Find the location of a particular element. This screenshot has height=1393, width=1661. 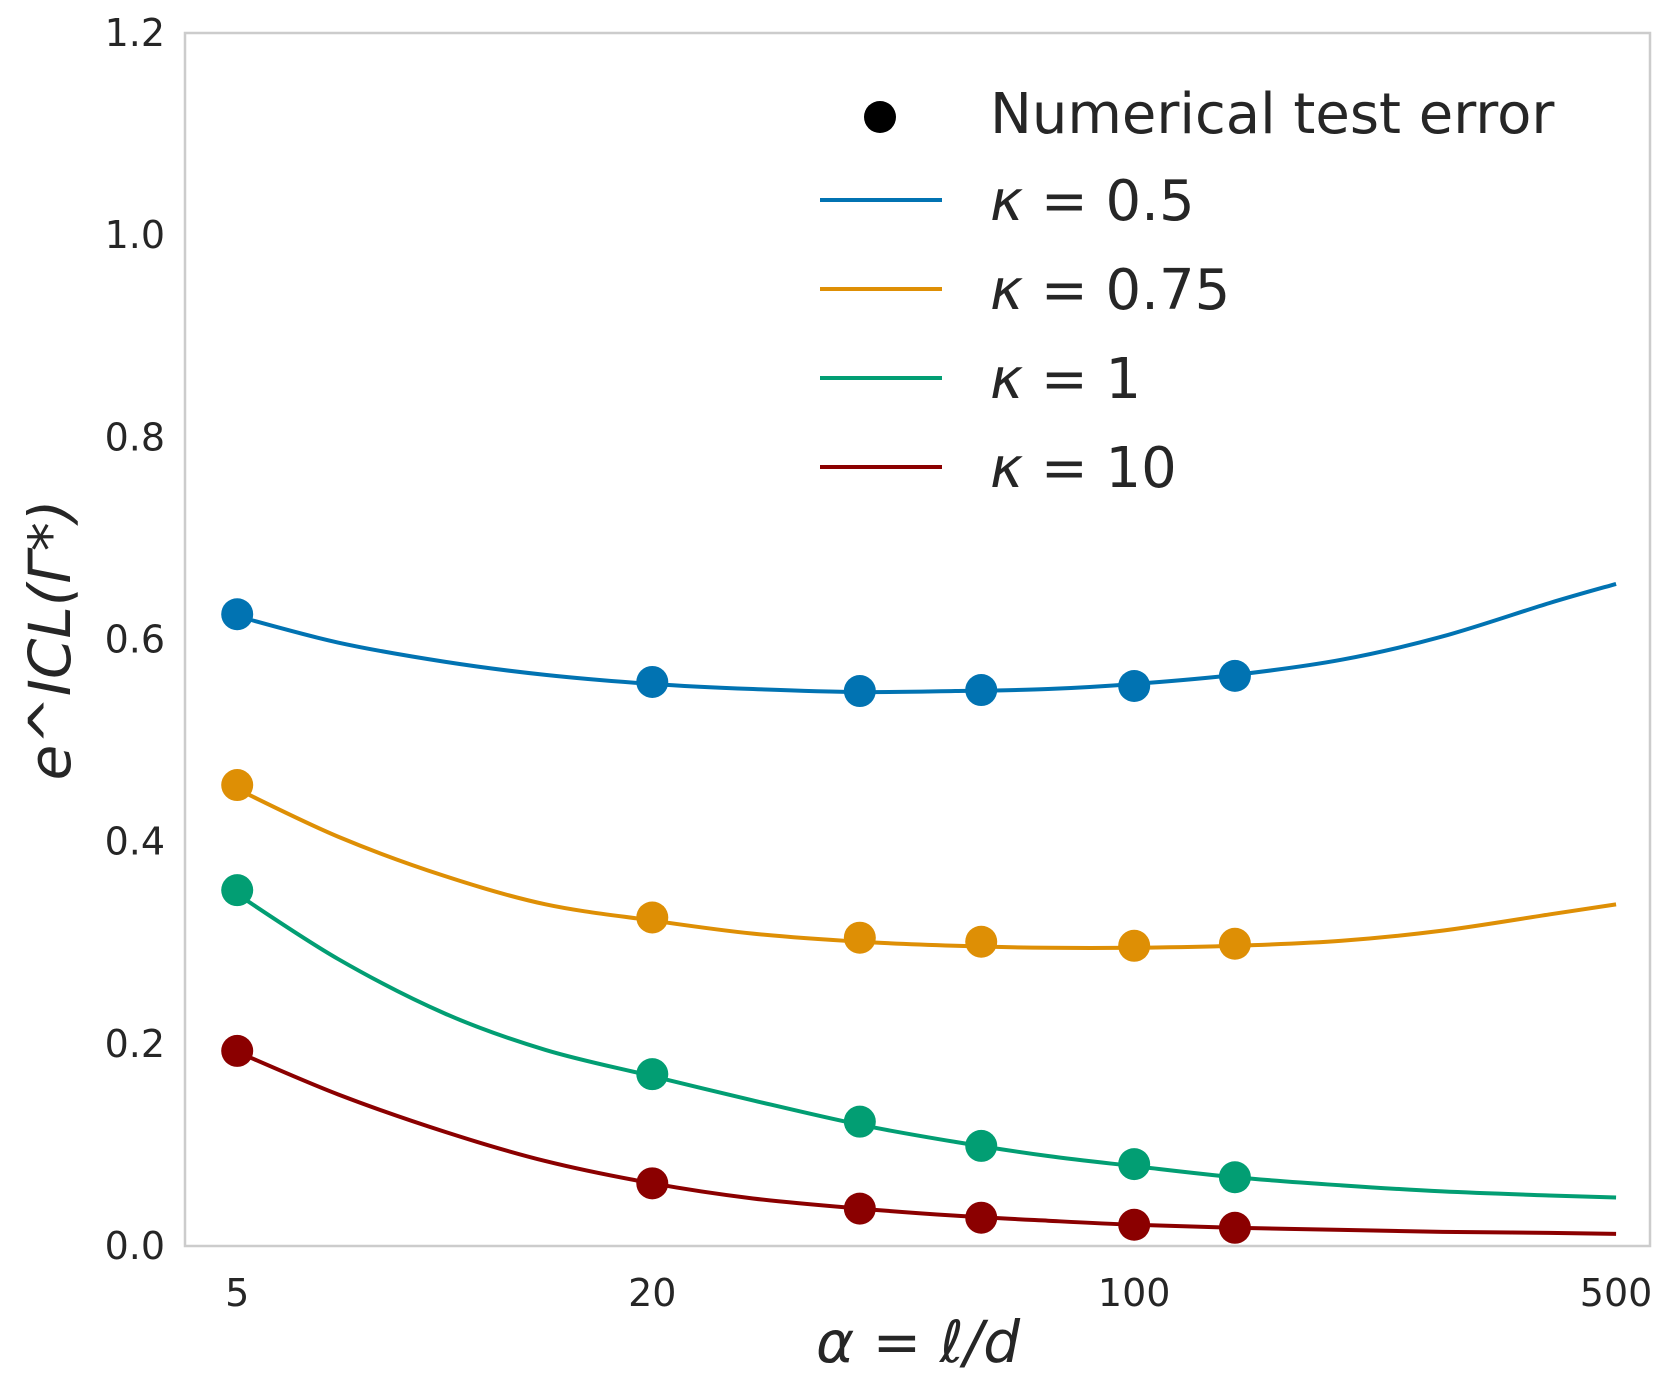

y-tick-label: 0.8 is located at coordinates (135, 437).